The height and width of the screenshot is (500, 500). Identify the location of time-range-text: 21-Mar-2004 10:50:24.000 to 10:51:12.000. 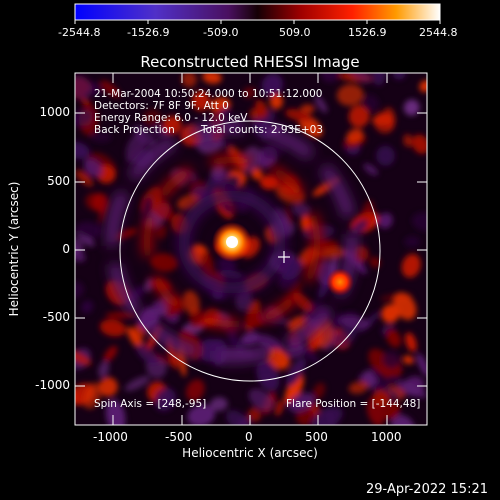
(208, 94).